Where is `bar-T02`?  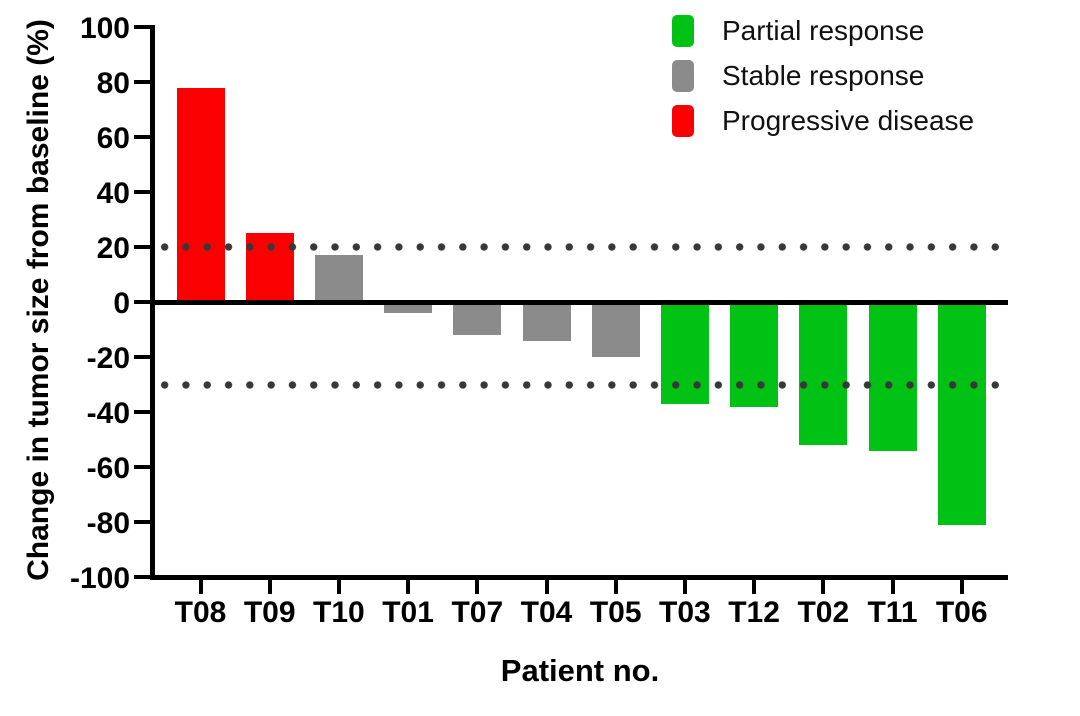
bar-T02 is located at coordinates (823, 373).